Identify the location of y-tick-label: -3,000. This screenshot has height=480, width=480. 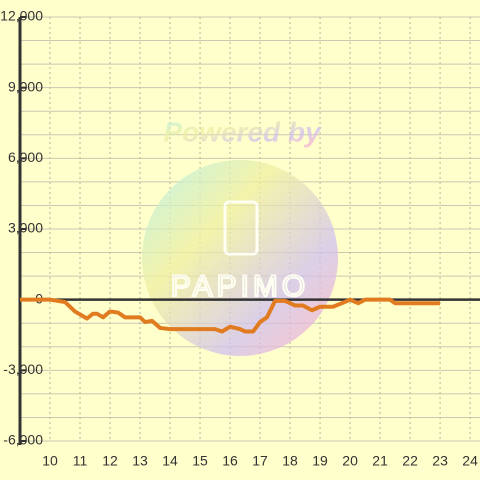
(23, 369).